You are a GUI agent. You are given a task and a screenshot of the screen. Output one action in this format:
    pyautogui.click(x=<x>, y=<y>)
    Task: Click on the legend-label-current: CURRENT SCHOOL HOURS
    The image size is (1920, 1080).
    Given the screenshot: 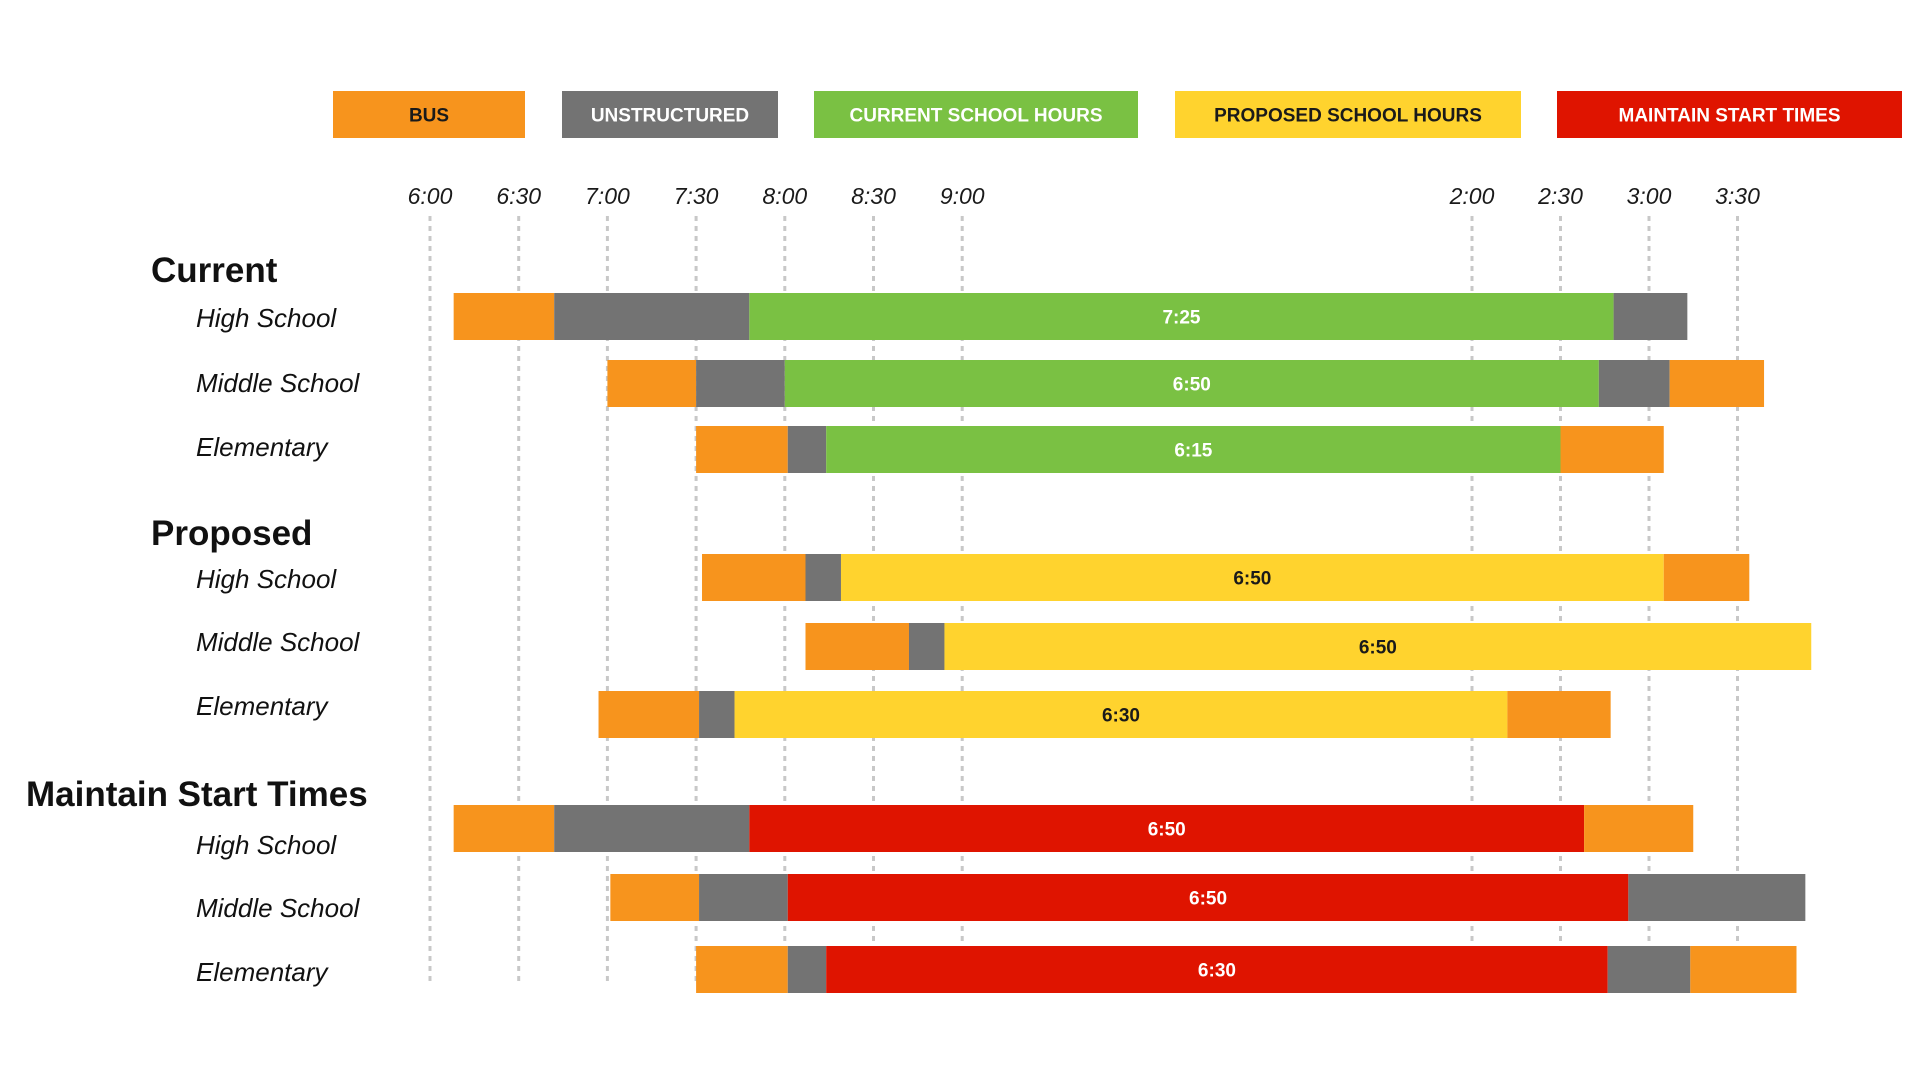 What is the action you would take?
    pyautogui.click(x=976, y=116)
    